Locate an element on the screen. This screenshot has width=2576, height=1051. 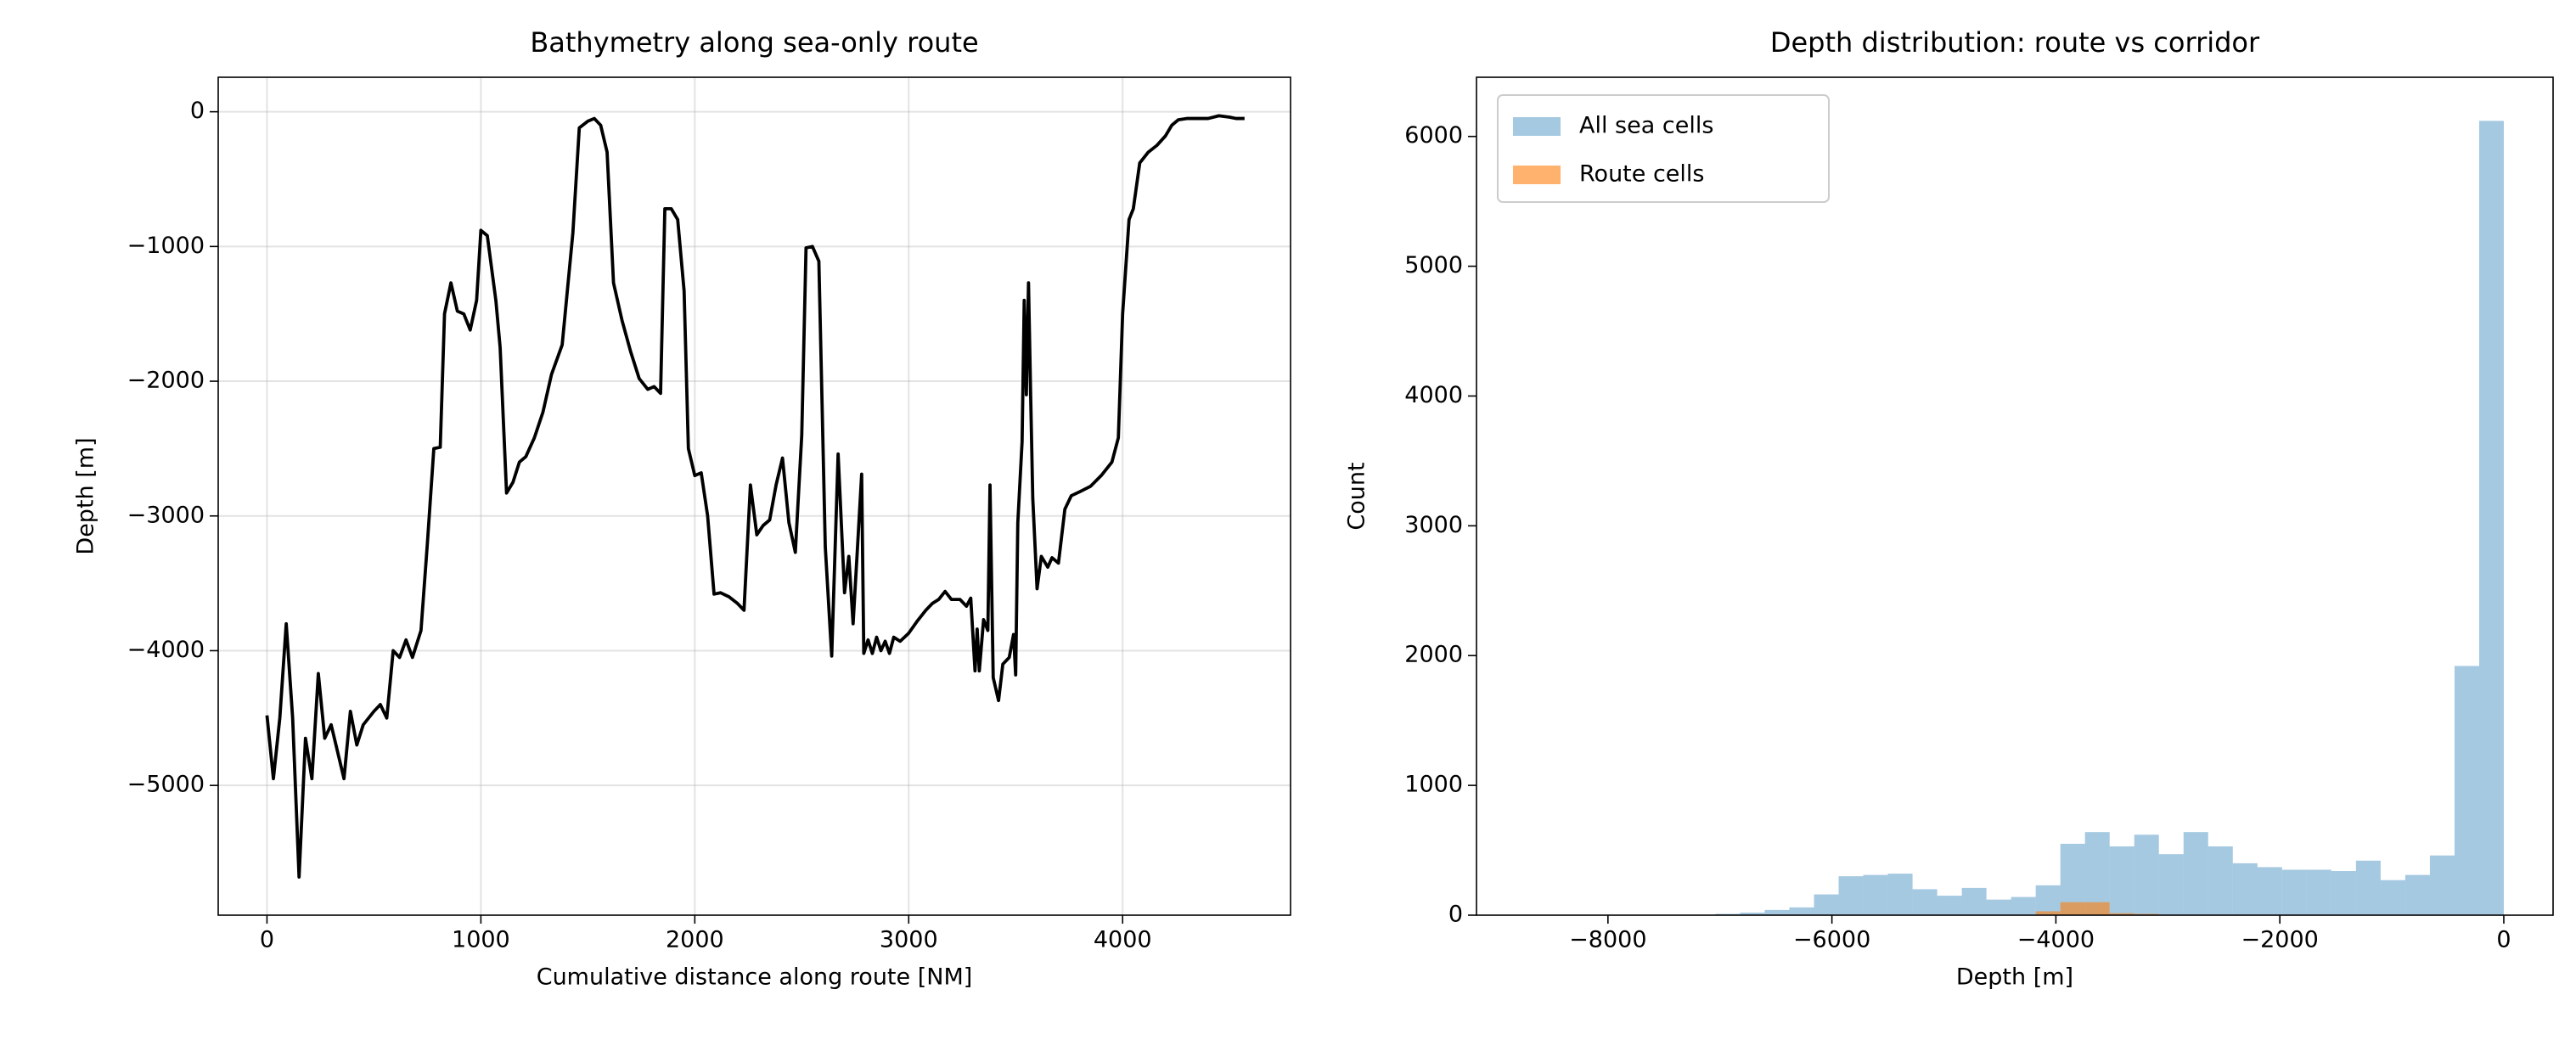
x-tick-label: 4000 is located at coordinates (1123, 940).